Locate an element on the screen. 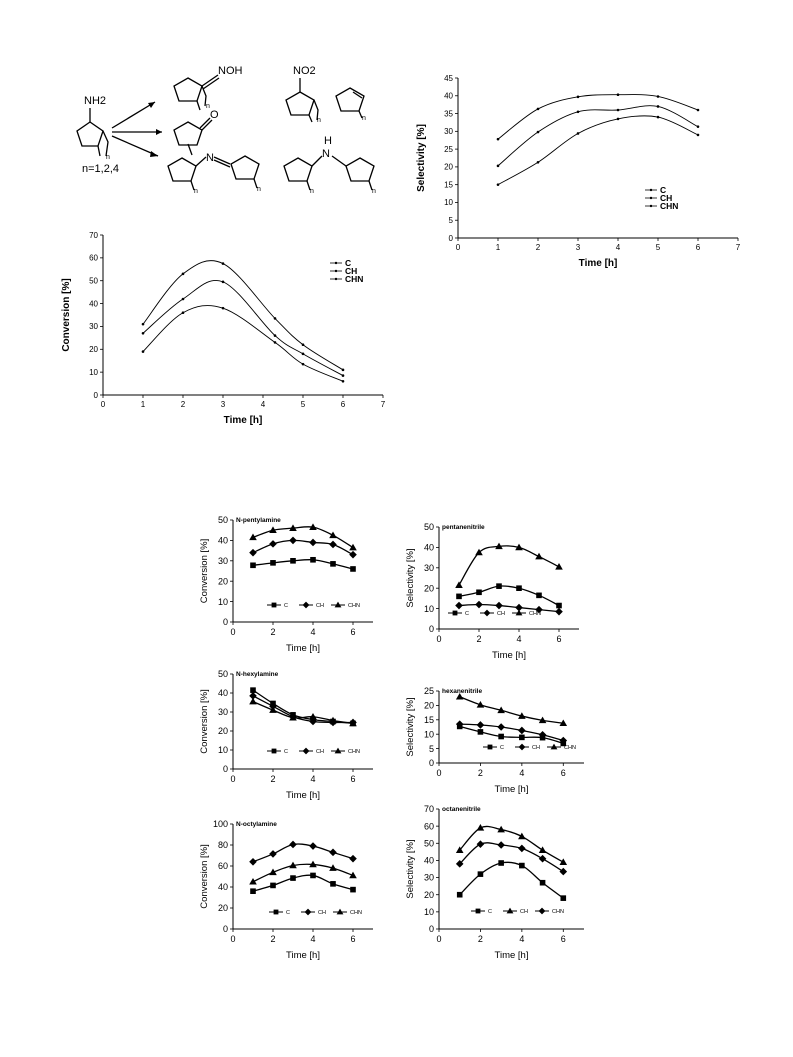 This screenshot has height=1057, width=793. ketone-label: O is located at coordinates (214, 115).